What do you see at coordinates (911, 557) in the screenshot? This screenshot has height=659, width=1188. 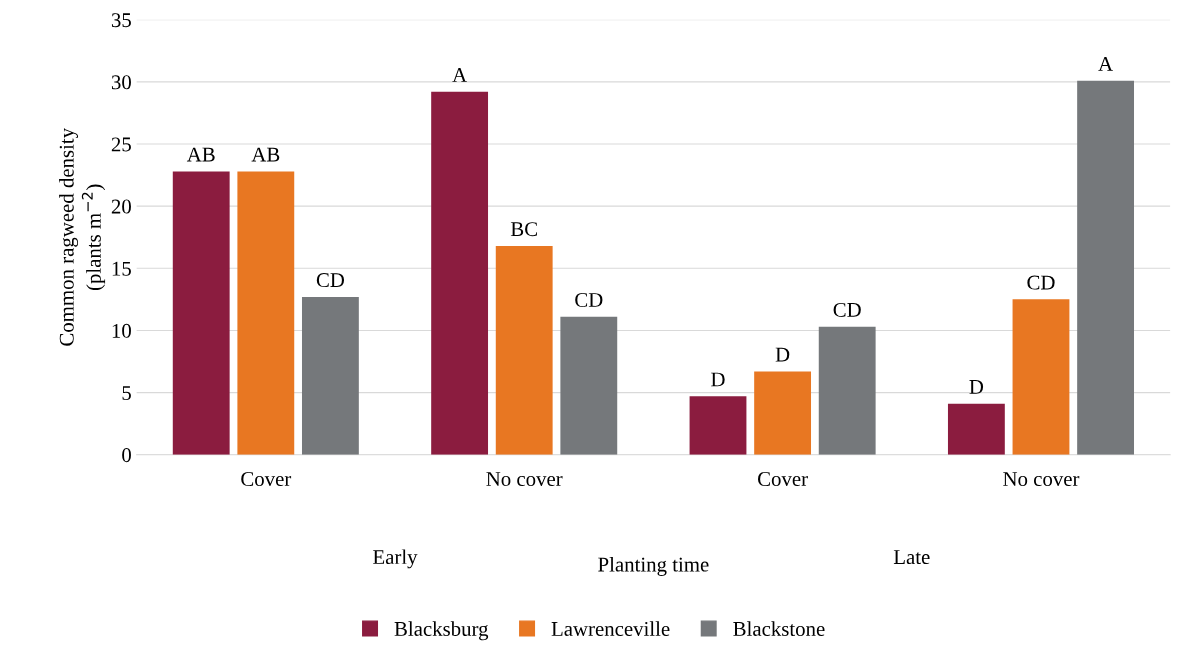 I see `text: Late` at bounding box center [911, 557].